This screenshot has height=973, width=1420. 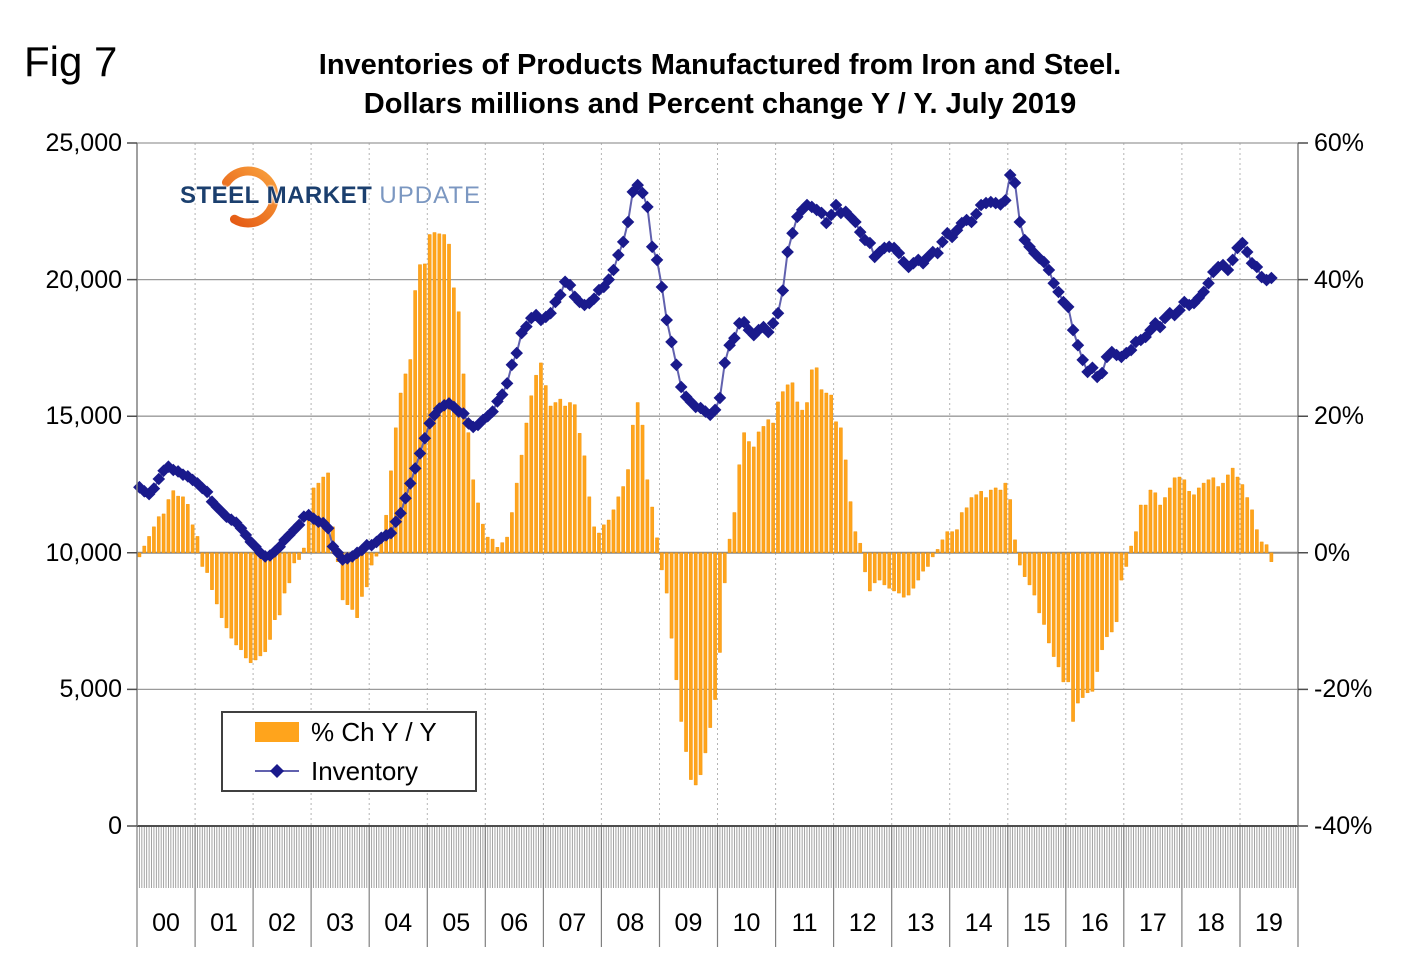 What do you see at coordinates (572, 923) in the screenshot?
I see `x-axis-year-label: 07` at bounding box center [572, 923].